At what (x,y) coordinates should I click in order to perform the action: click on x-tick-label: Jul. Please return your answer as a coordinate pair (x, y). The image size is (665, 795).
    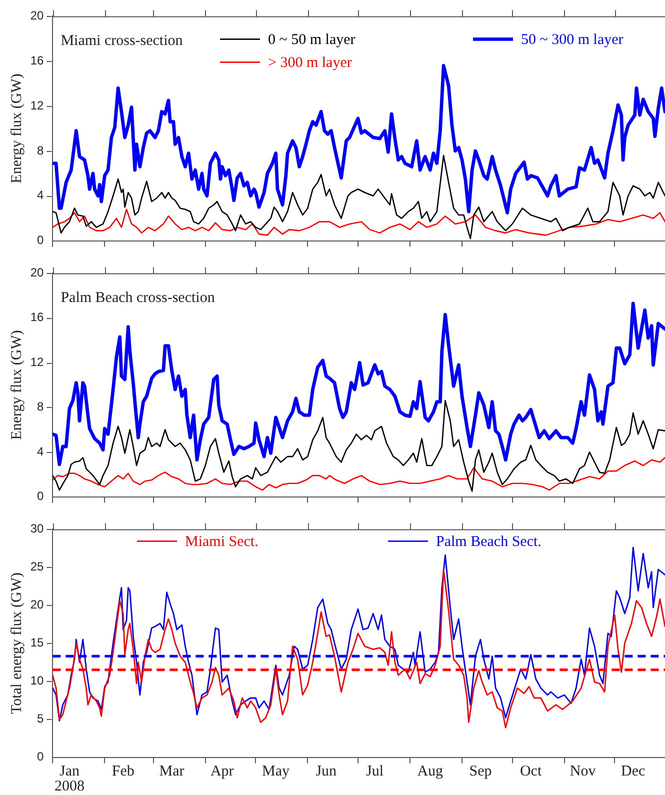
    Looking at the image, I should click on (375, 772).